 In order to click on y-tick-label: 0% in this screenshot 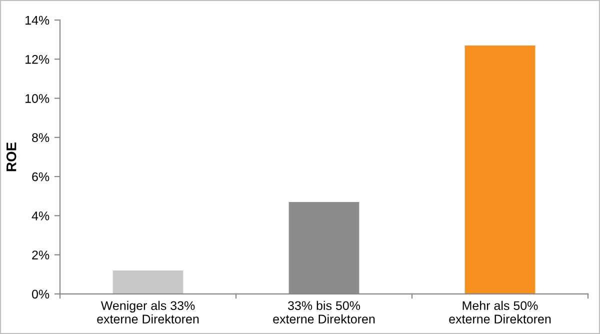, I will do `click(41, 294)`.